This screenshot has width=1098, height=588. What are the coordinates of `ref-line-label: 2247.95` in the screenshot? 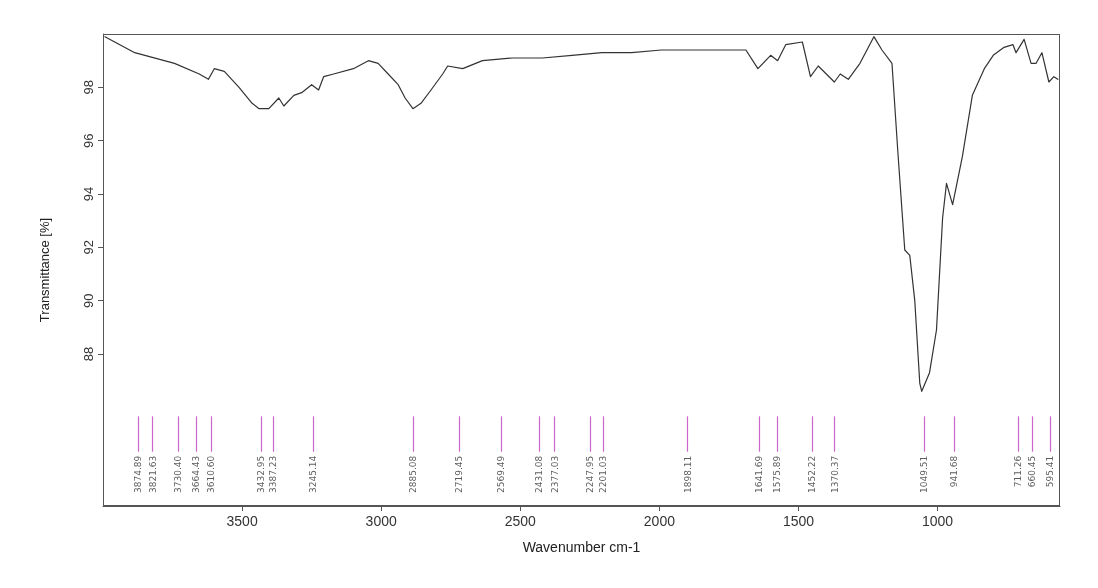 It's located at (590, 474).